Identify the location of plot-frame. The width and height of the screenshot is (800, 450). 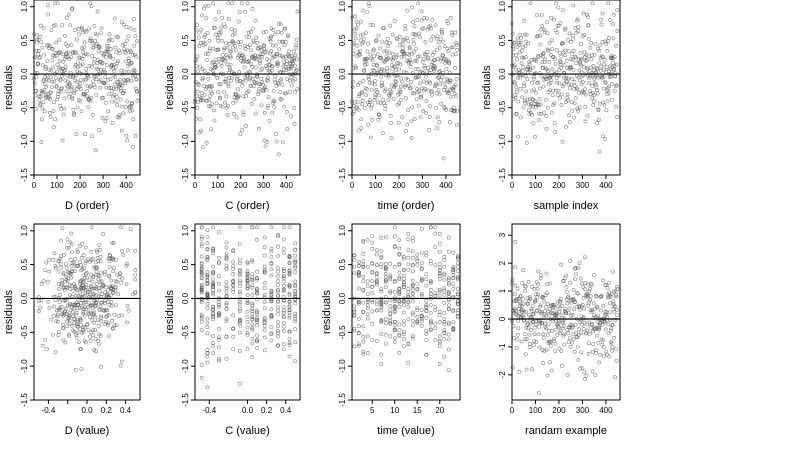
(406, 88).